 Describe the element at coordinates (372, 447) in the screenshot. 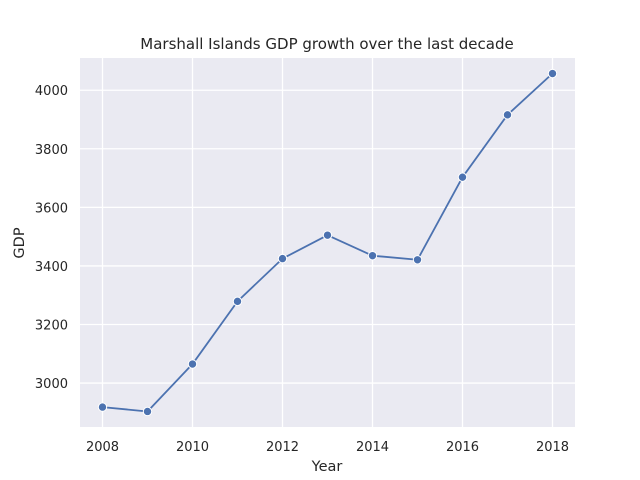

I see `x-tick-label: 2014` at that location.